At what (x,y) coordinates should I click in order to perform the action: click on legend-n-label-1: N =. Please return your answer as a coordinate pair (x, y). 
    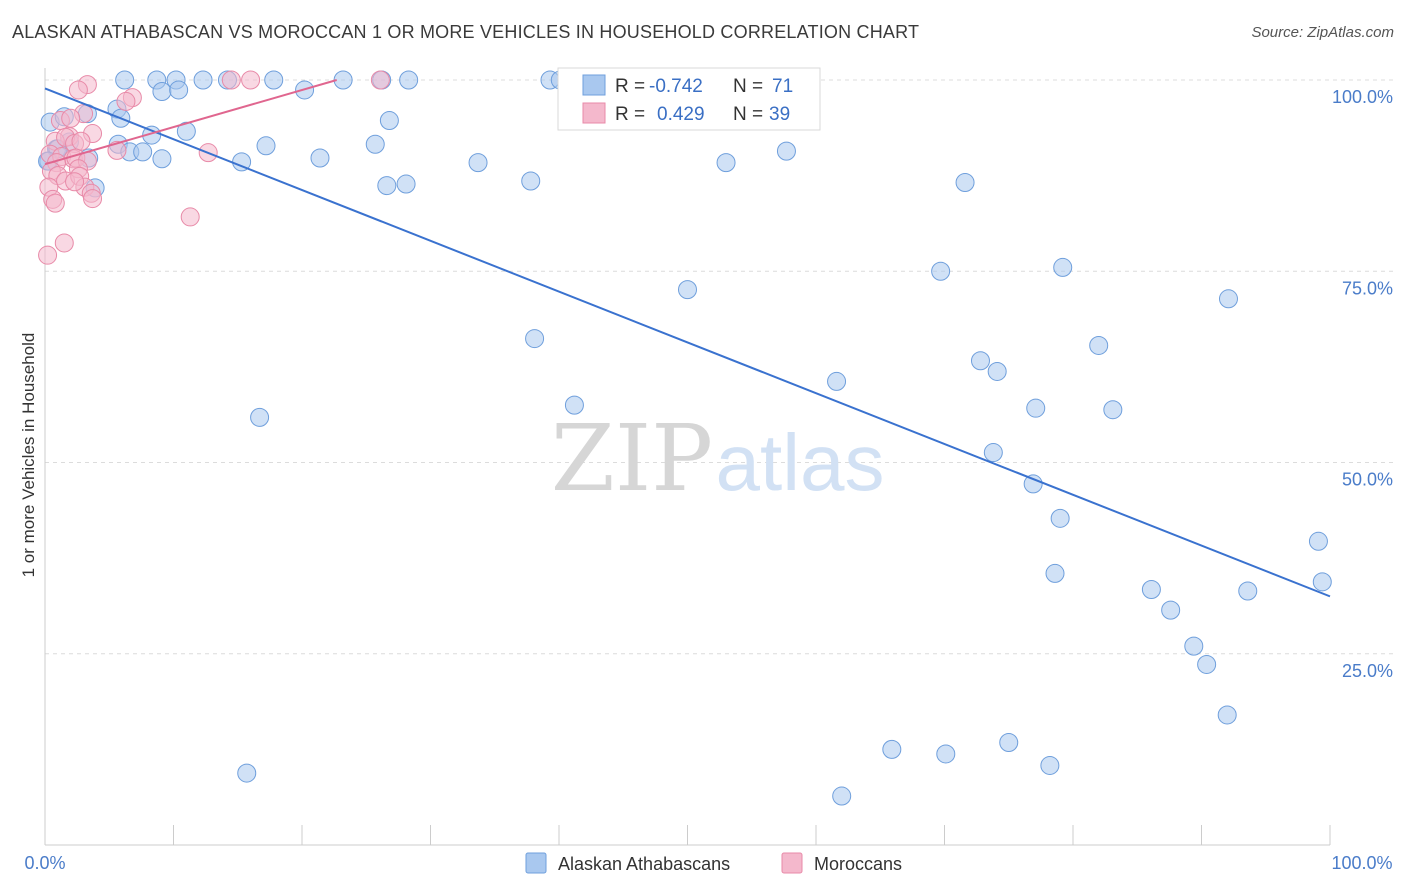
    Looking at the image, I should click on (748, 86).